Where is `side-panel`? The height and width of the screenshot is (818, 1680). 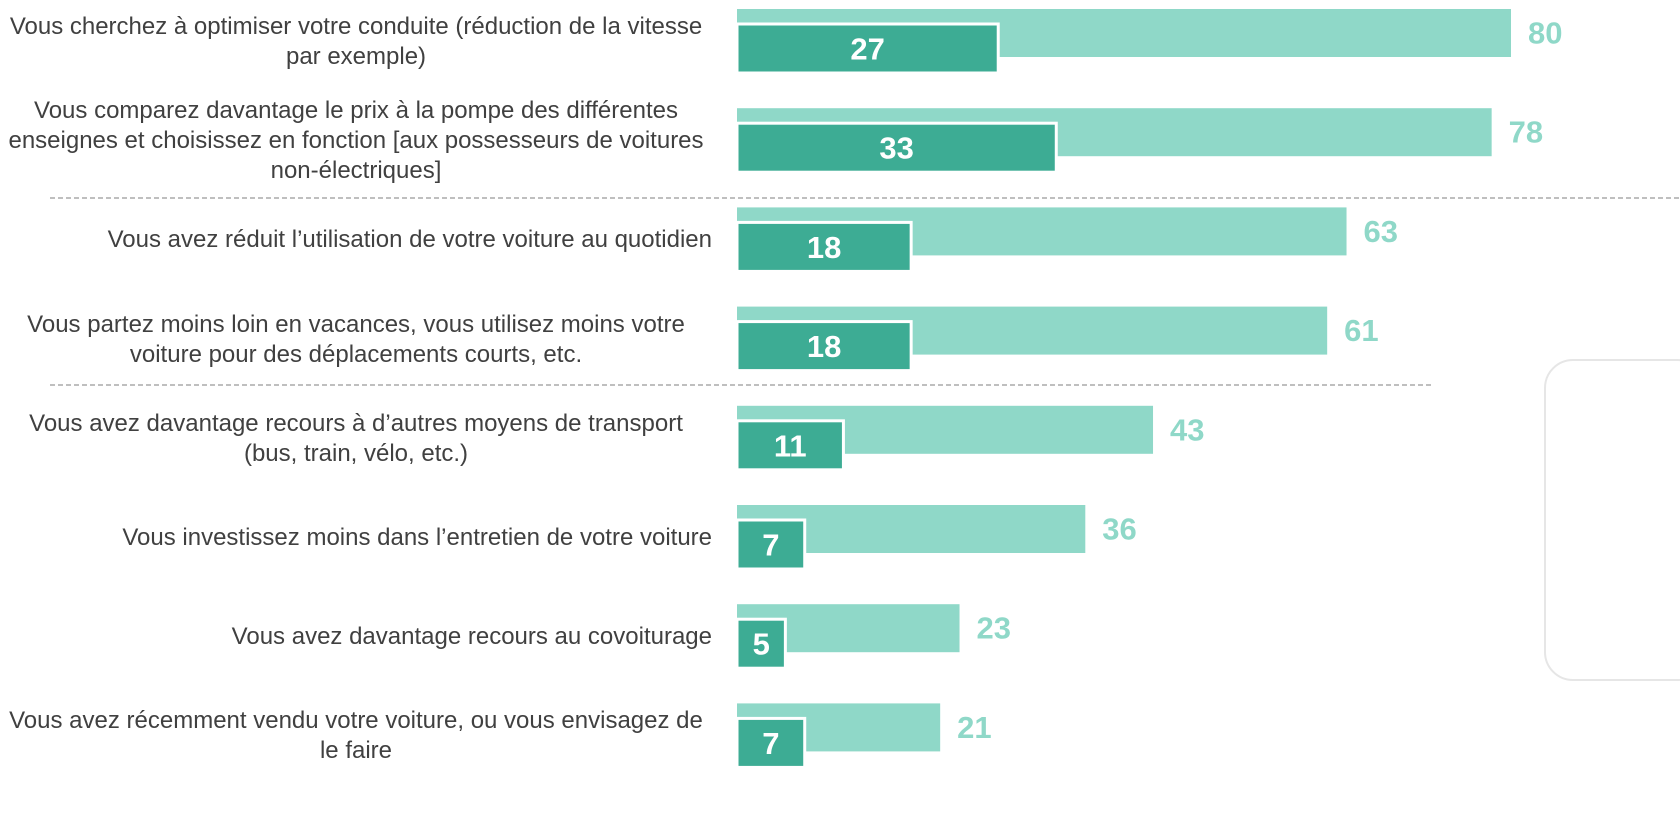
side-panel is located at coordinates (1612, 520).